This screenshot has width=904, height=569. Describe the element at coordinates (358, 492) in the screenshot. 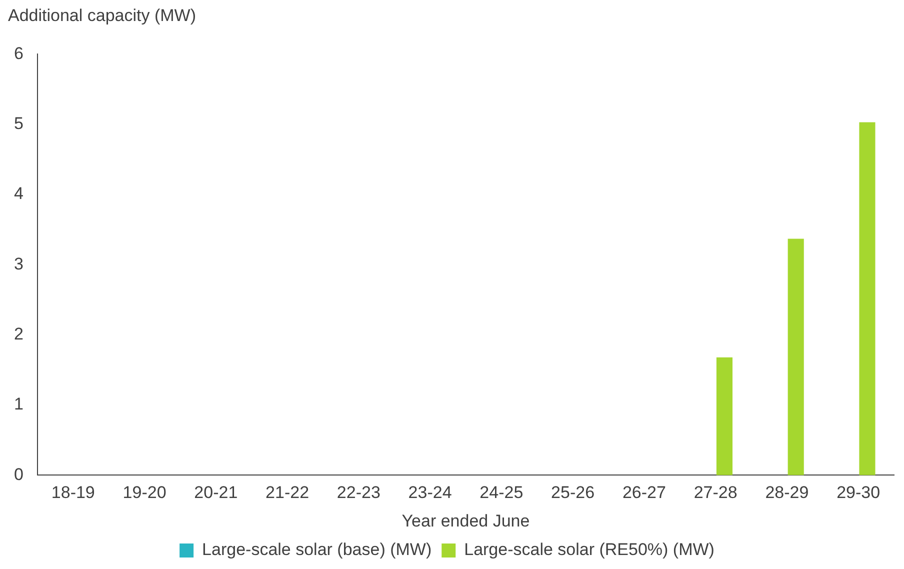

I see `x-tick-label: 22-23` at that location.